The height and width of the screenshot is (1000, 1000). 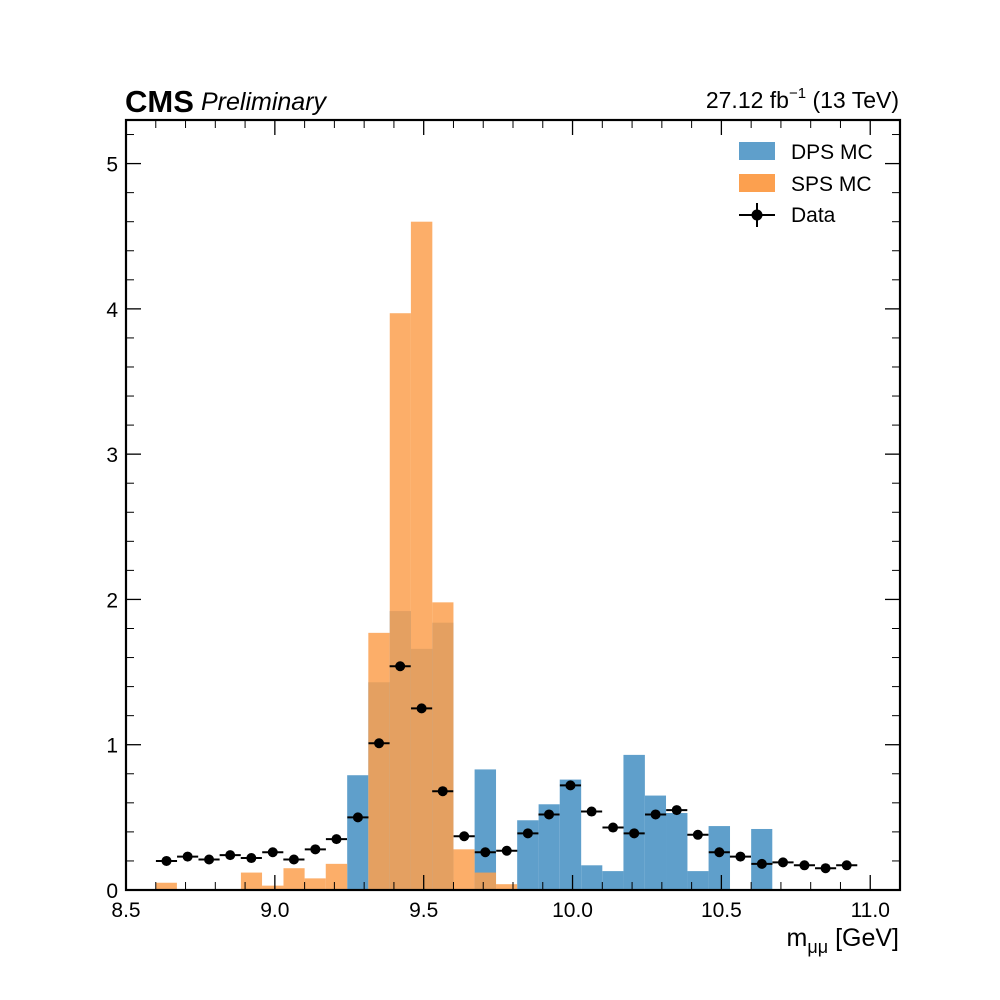 What do you see at coordinates (757, 151) in the screenshot?
I see `legend-swatch-dps` at bounding box center [757, 151].